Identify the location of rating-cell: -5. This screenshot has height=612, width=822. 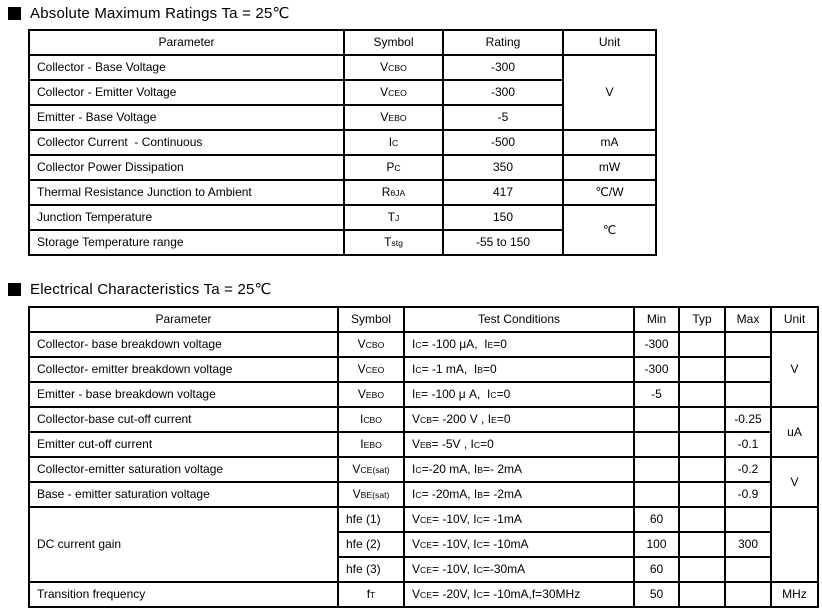
(503, 117).